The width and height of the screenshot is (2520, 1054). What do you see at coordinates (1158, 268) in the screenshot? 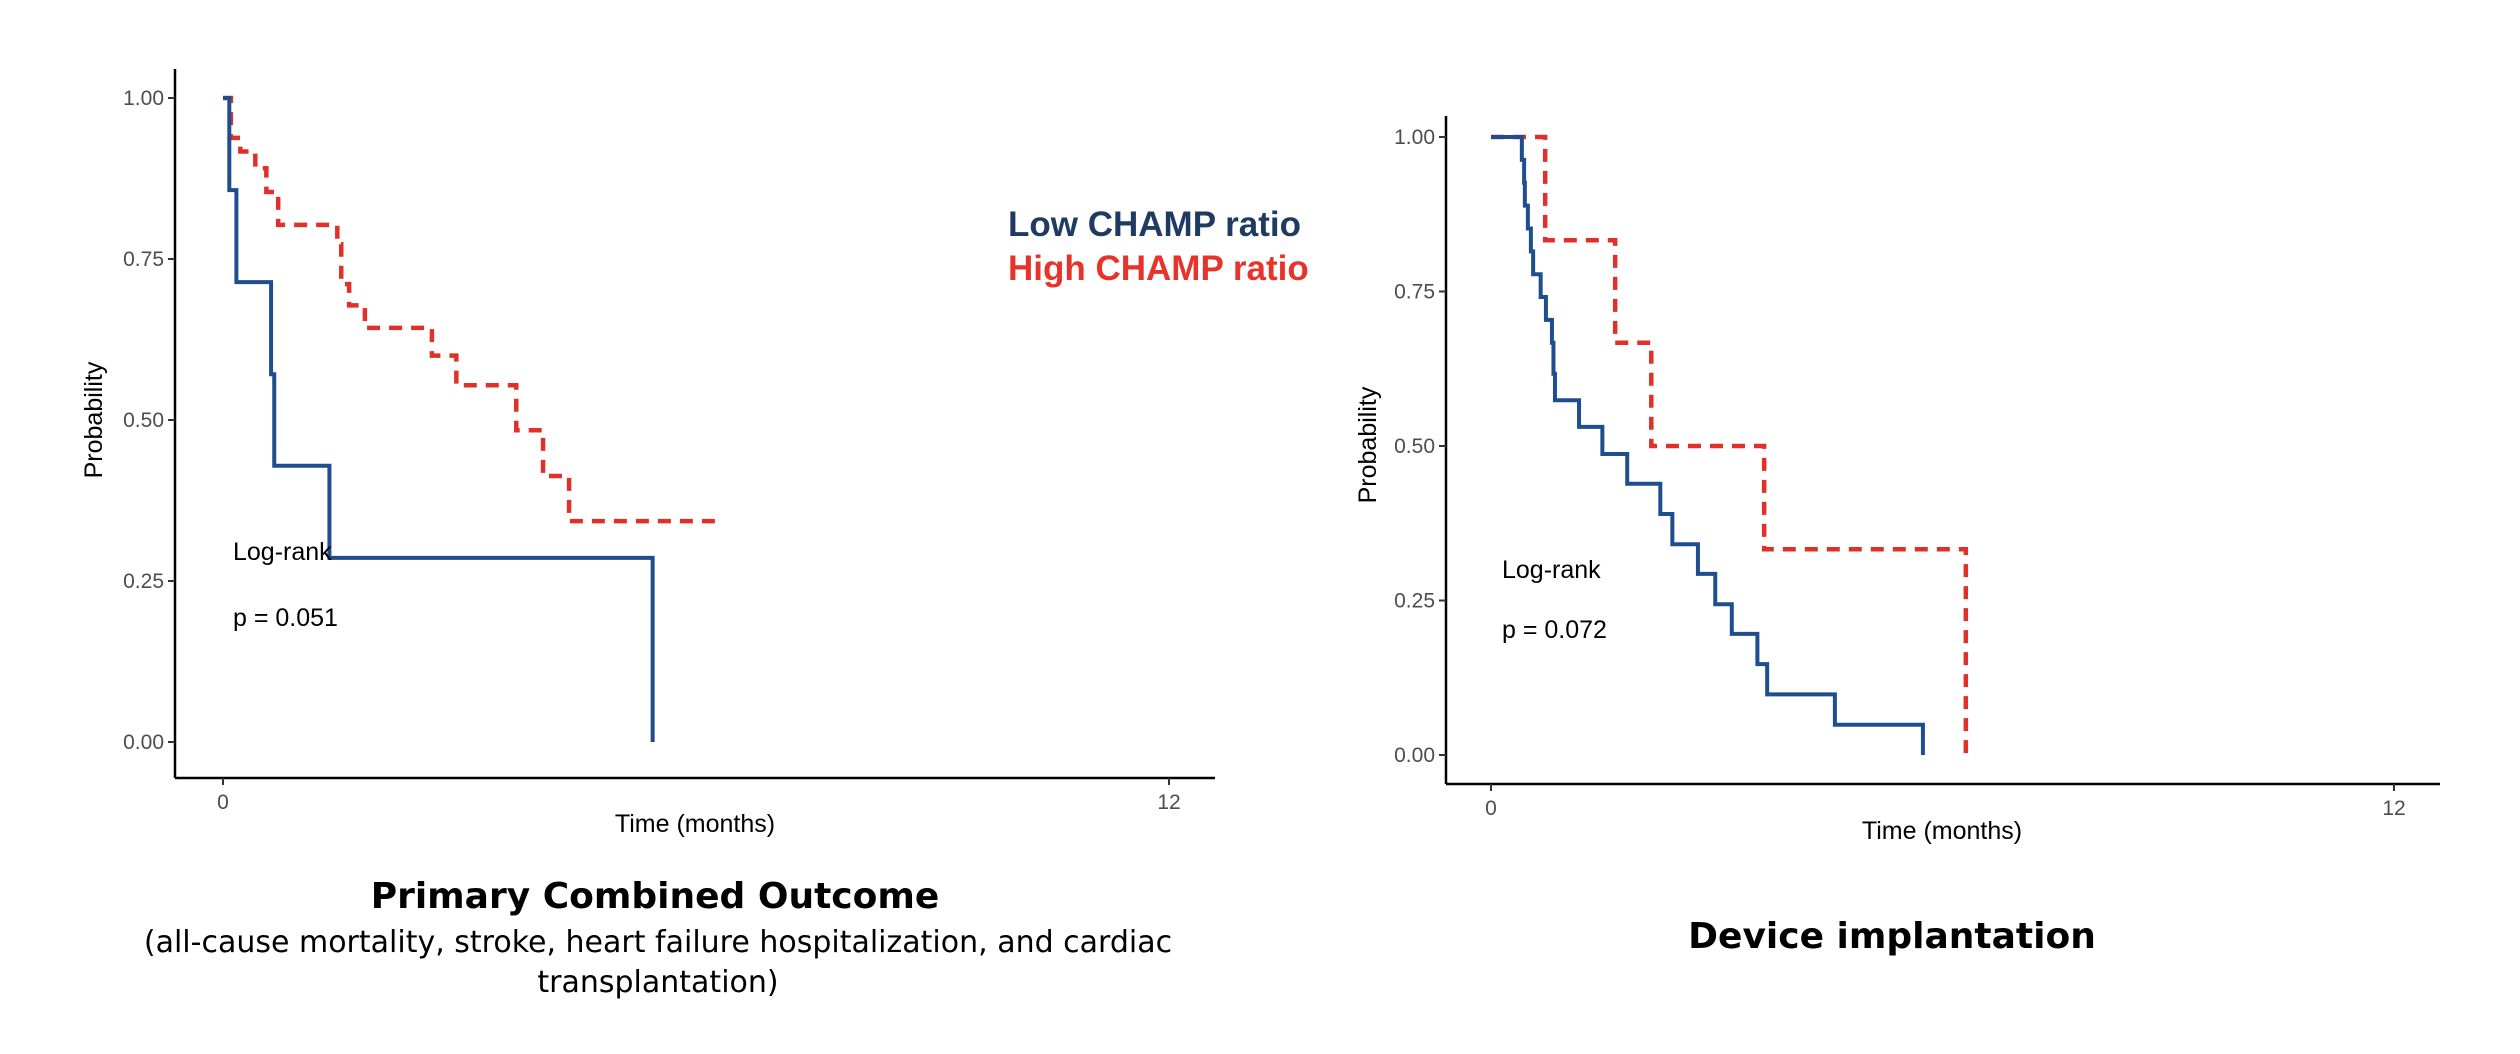
I see `legend-item-high-champ: High CHAMP ratio` at bounding box center [1158, 268].